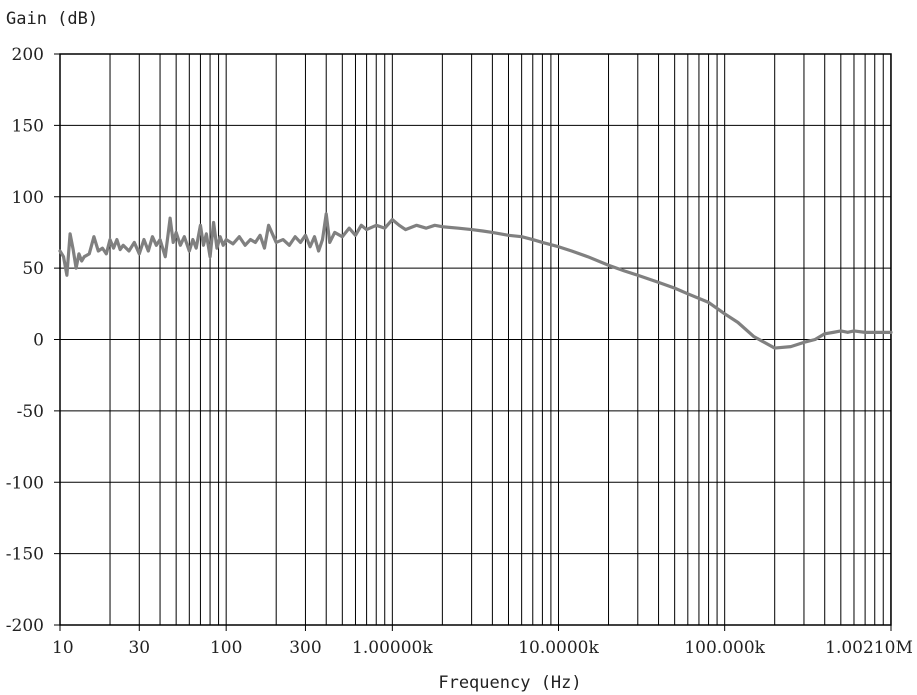  Describe the element at coordinates (63, 648) in the screenshot. I see `x-tick-label: 10` at that location.